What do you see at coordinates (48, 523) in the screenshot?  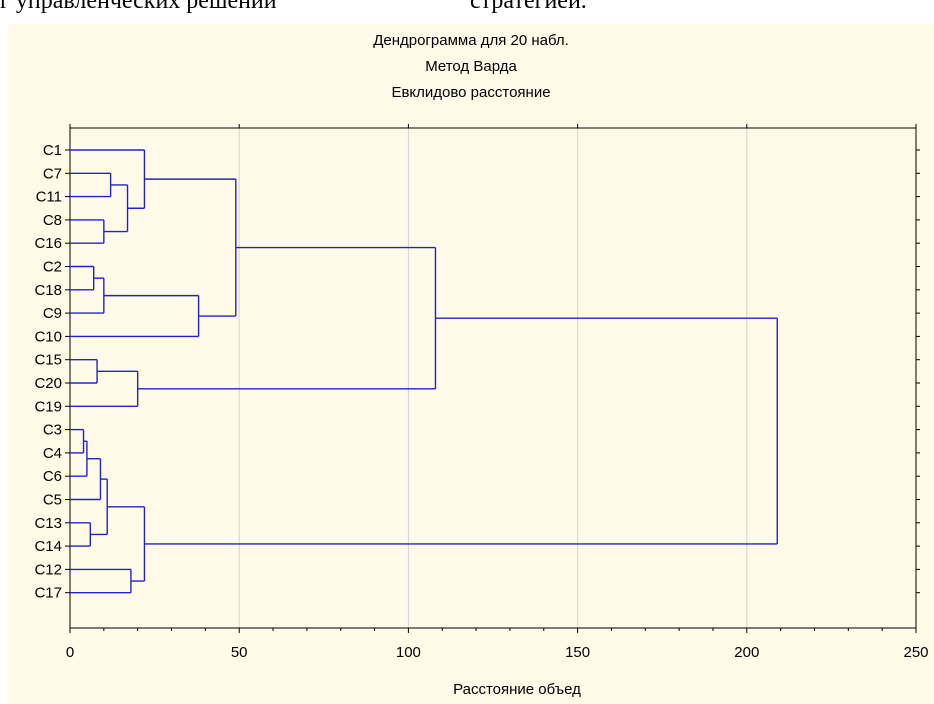 I see `leaf-label: C13` at bounding box center [48, 523].